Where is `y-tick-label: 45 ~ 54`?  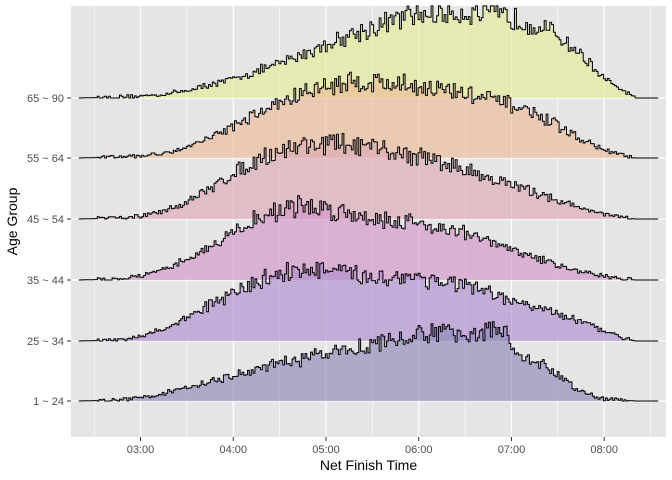 y-tick-label: 45 ~ 54 is located at coordinates (45, 220).